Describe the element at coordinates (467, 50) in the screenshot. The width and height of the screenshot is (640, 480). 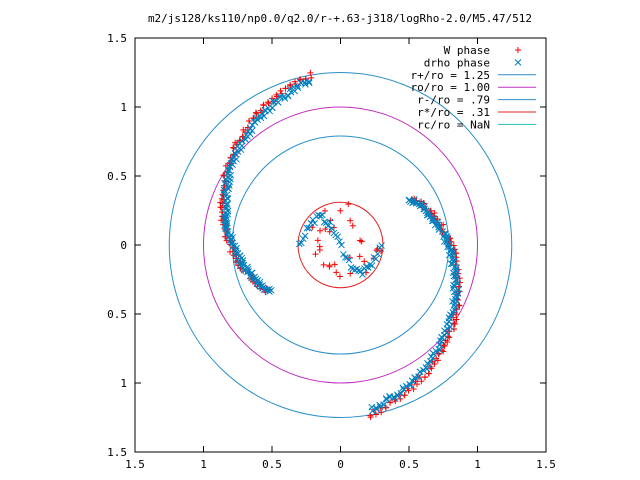
I see `legend-label-0: W phase` at that location.